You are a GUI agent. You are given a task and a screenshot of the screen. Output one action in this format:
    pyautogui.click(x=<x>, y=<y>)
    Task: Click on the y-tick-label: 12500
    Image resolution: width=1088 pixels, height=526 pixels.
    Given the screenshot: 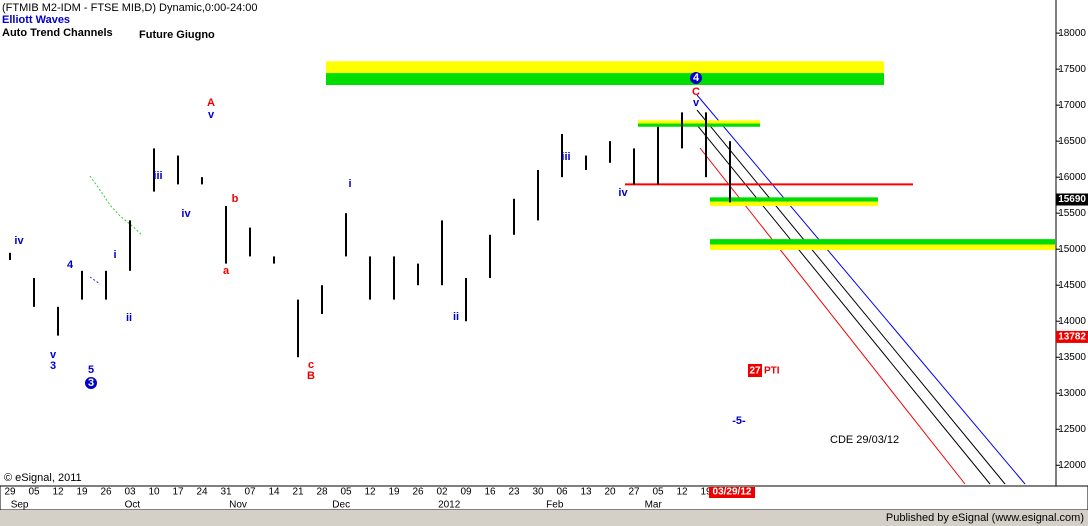 What is the action you would take?
    pyautogui.click(x=1072, y=429)
    